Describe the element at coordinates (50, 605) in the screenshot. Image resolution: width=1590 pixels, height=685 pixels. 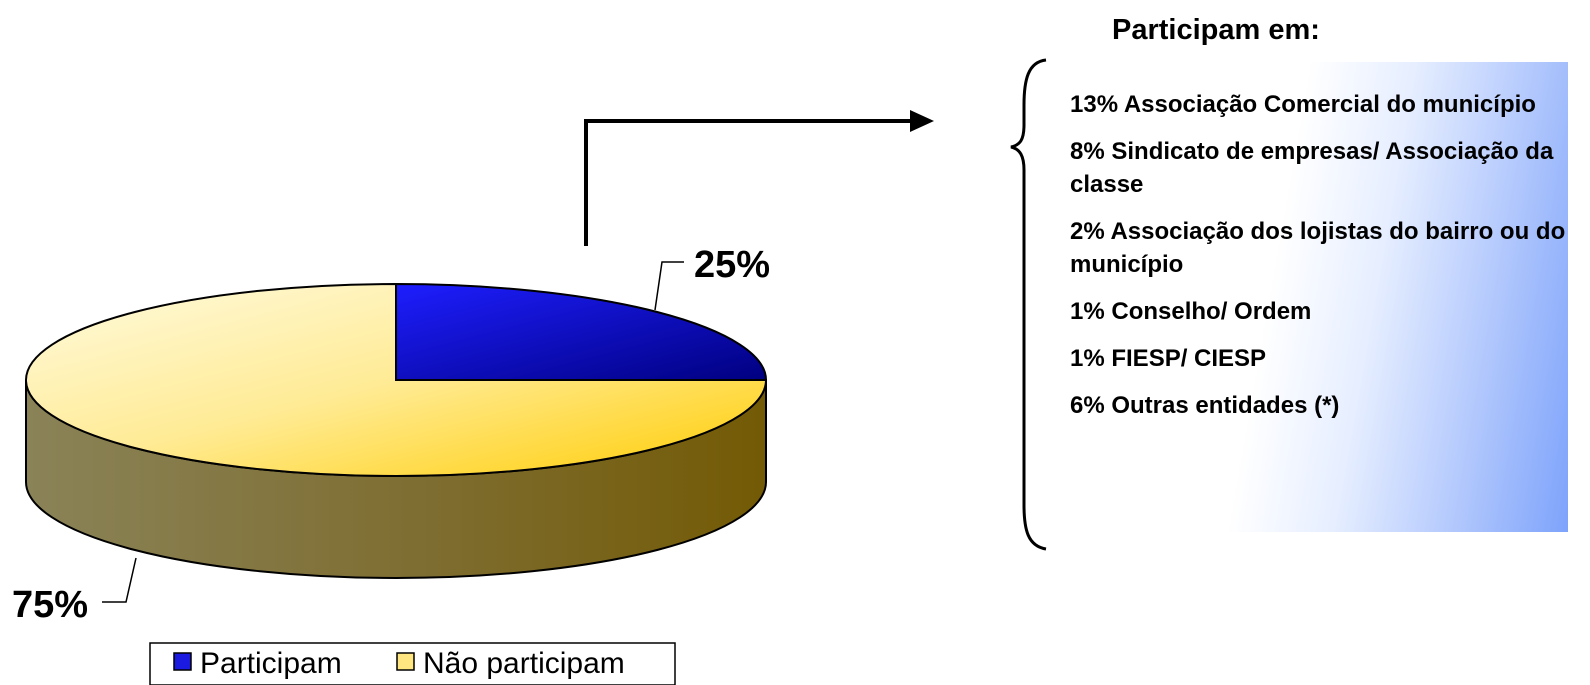
I see `pct-label-nao-participam: 75%` at that location.